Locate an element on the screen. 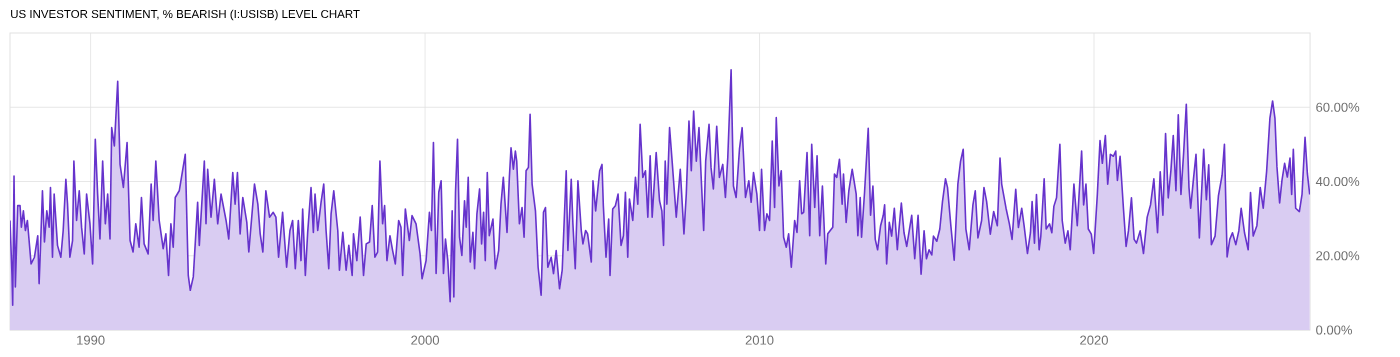 The height and width of the screenshot is (357, 1400). y-tick-label: 20.00% is located at coordinates (1338, 256).